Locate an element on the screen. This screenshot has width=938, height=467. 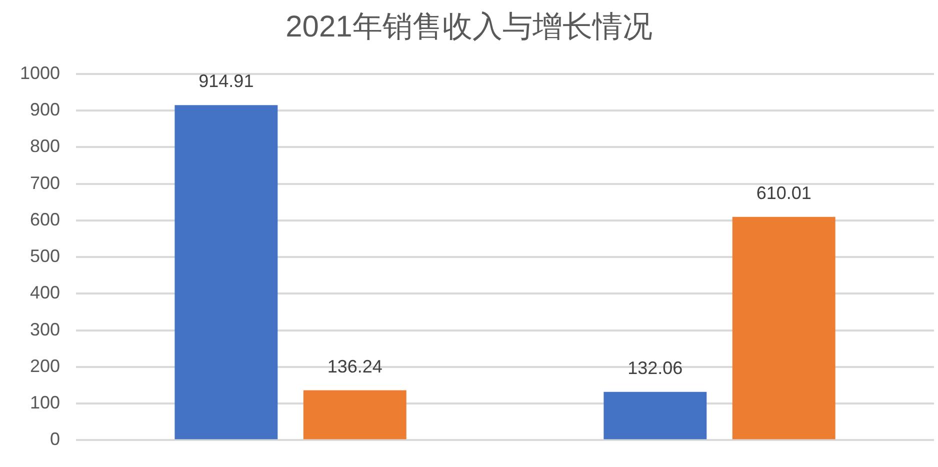
y-tick-label: 800 is located at coordinates (45, 146).